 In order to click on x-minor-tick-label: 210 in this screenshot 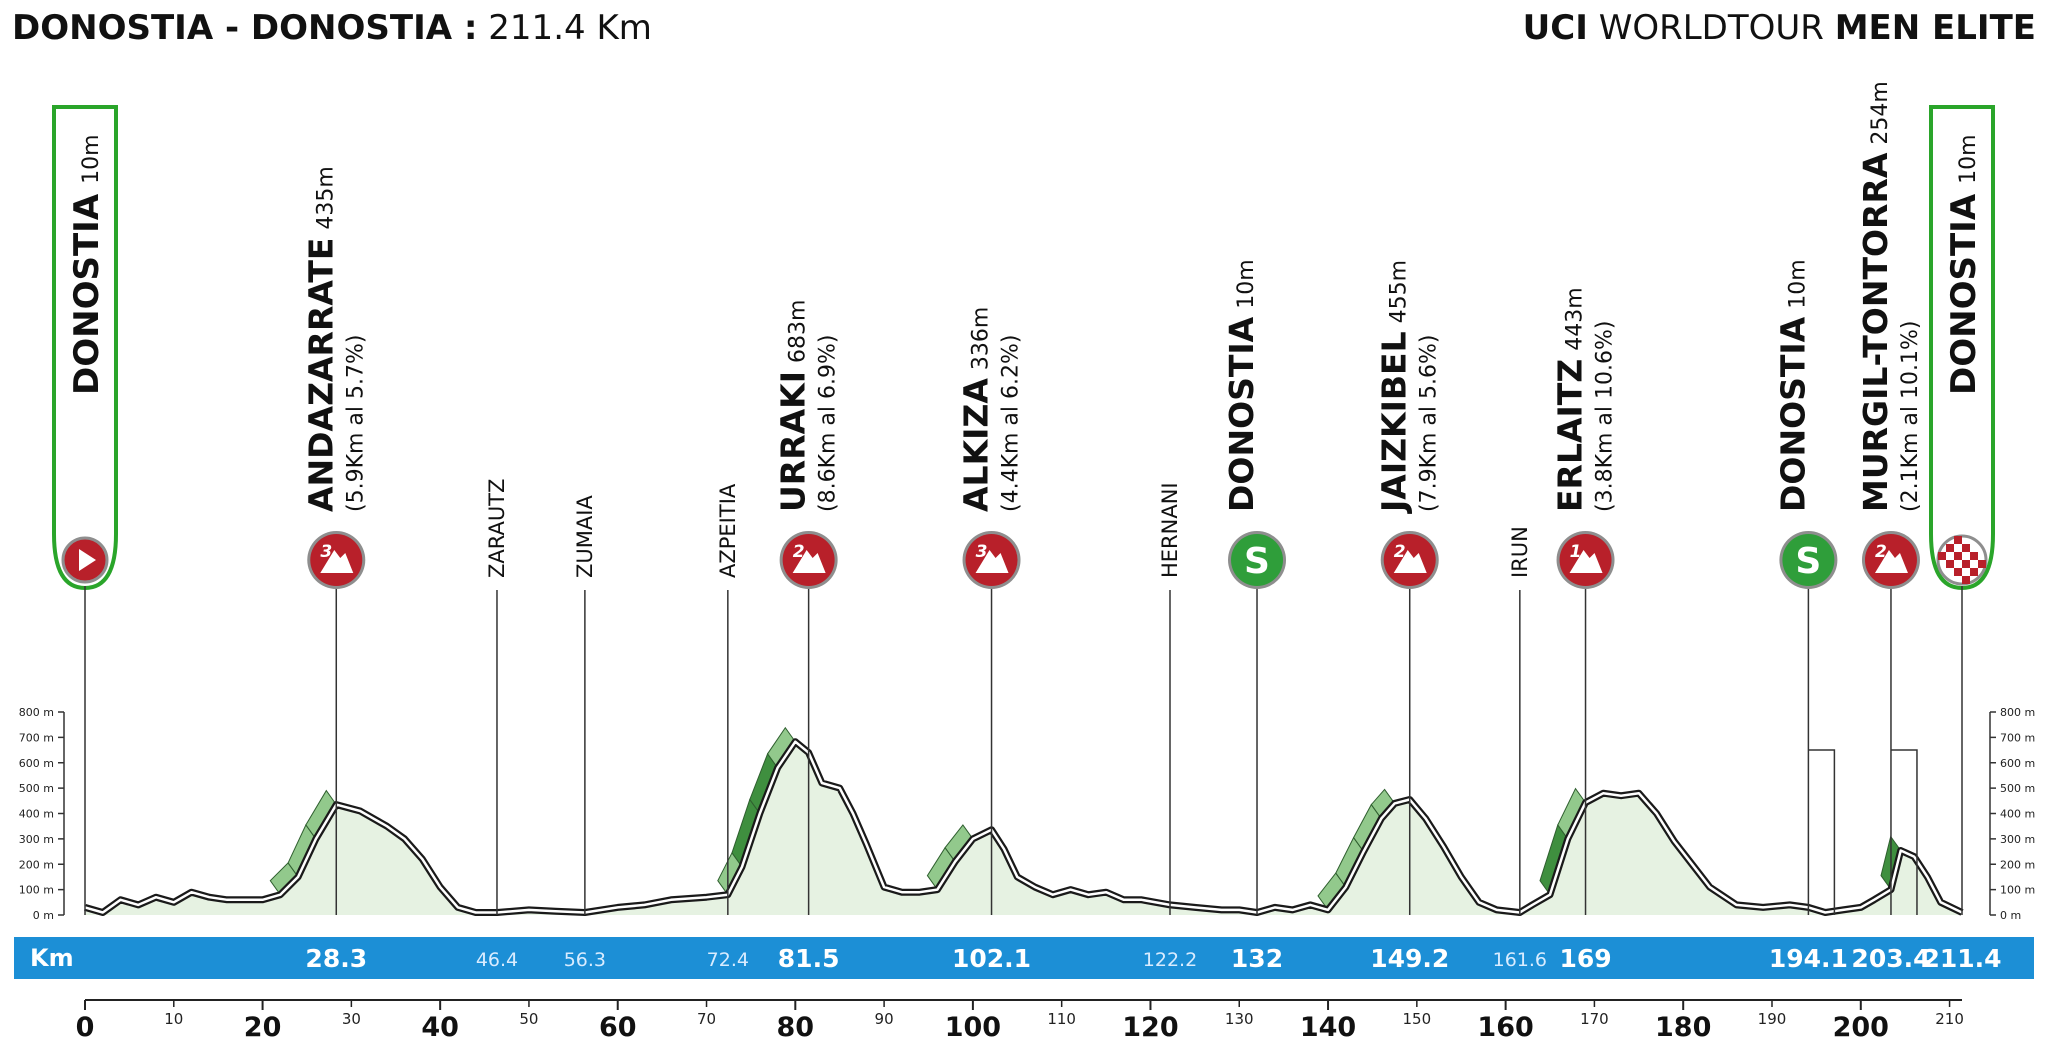, I will do `click(1949, 1019)`.